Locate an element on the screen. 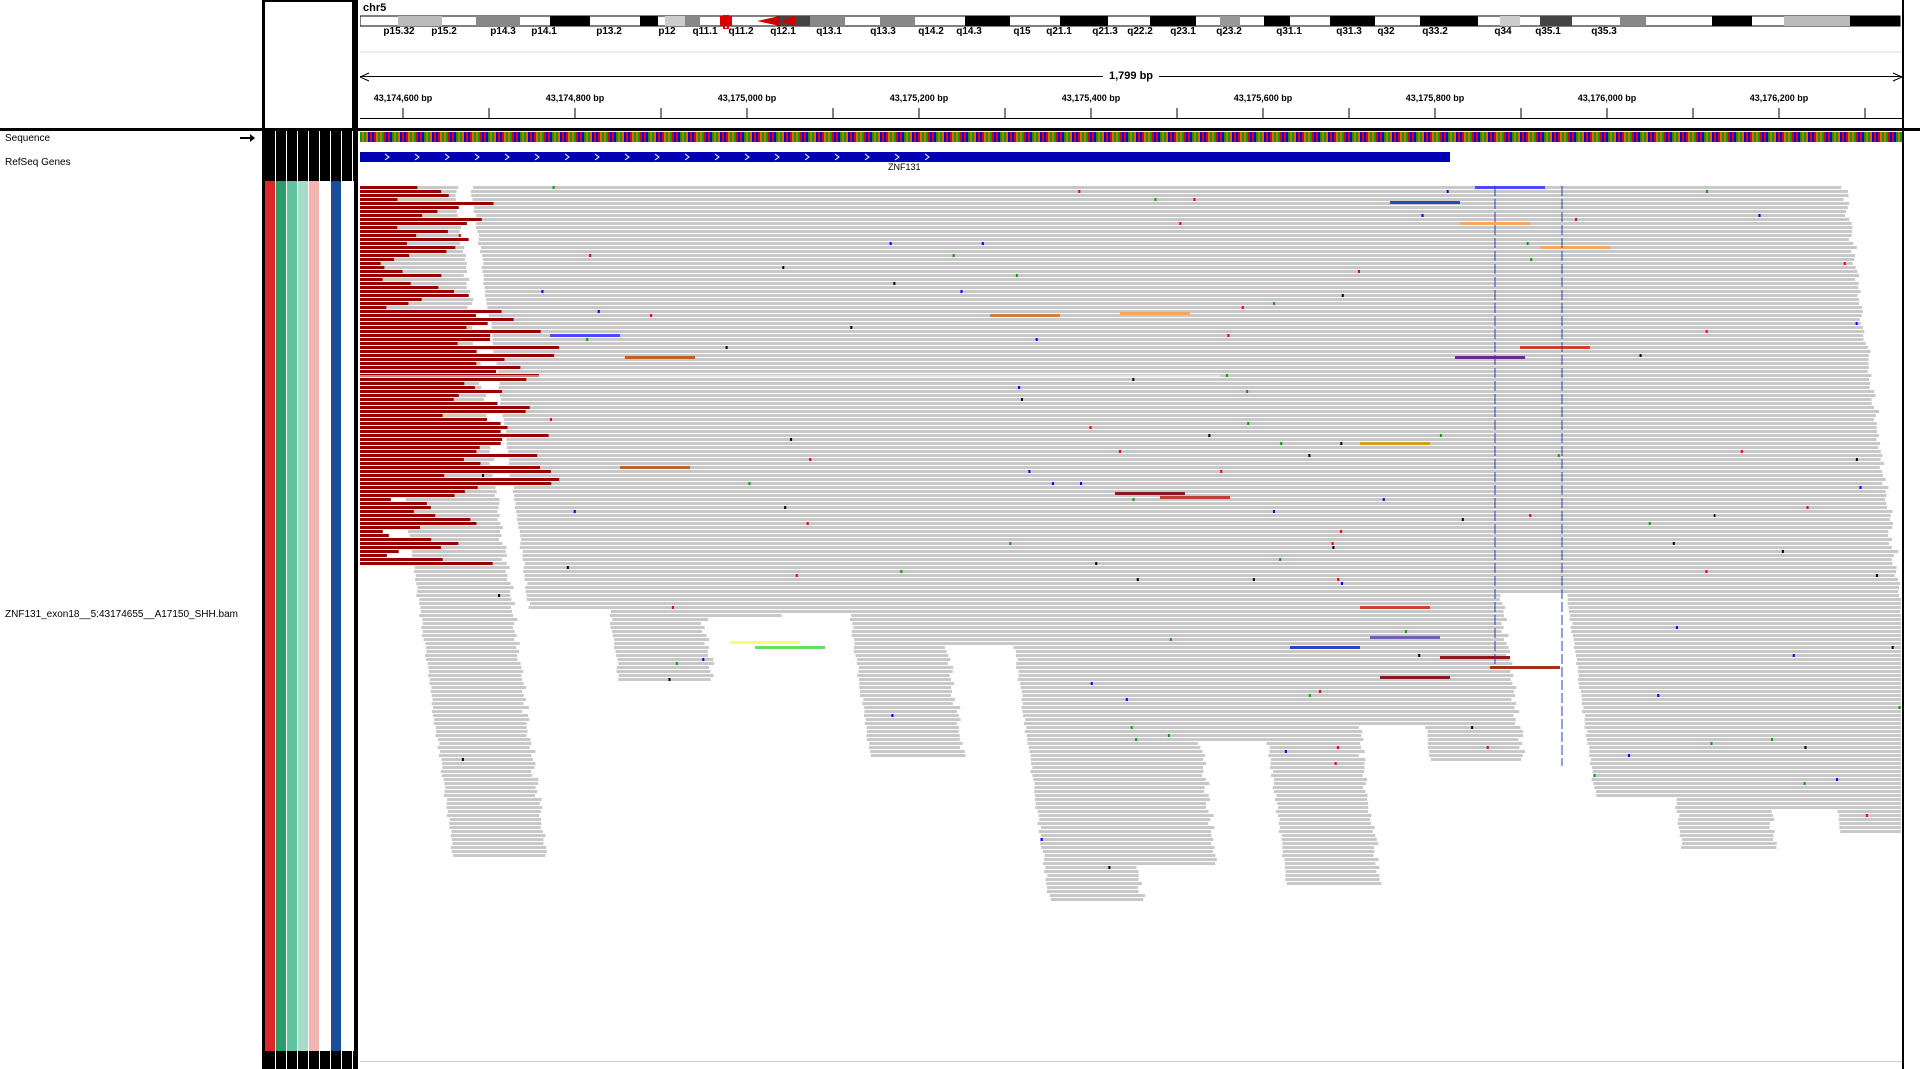  track-bottom-rule is located at coordinates (1131, 1061).